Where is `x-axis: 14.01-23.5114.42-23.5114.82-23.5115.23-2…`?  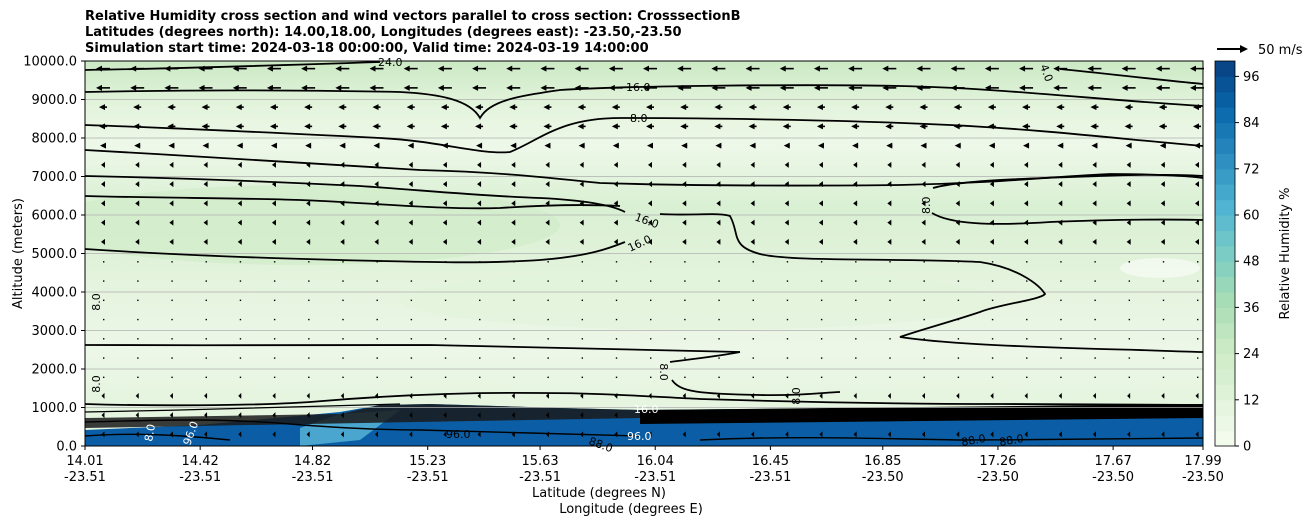
x-axis: 14.01-23.5114.42-23.5114.82-23.5115.23-2… is located at coordinates (644, 465).